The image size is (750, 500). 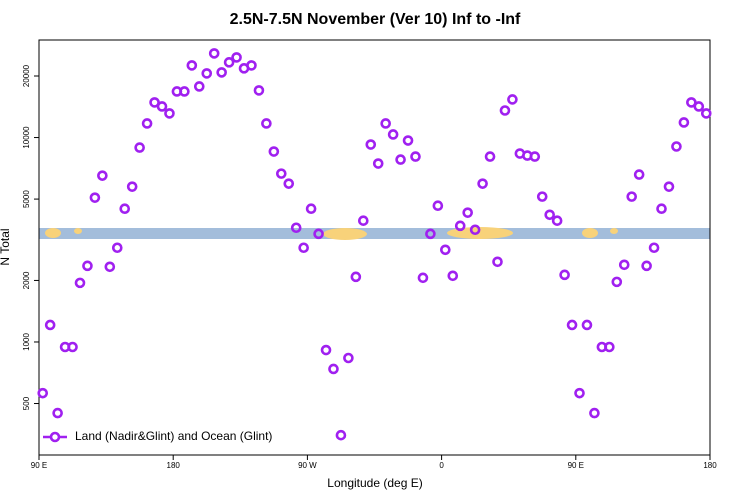 I want to click on y-tick-label: 5000, so click(x=26, y=199).